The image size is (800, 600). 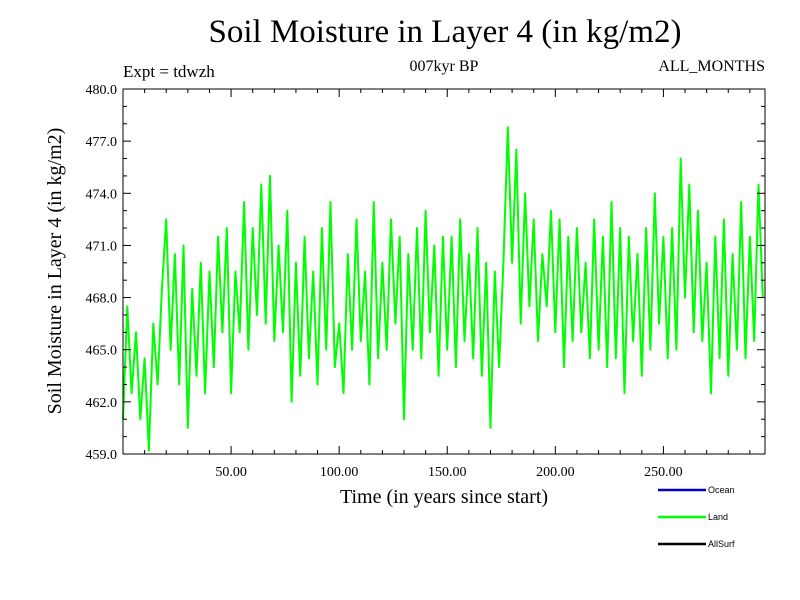 I want to click on legend-label-allsurf: AllSurf, so click(x=721, y=544).